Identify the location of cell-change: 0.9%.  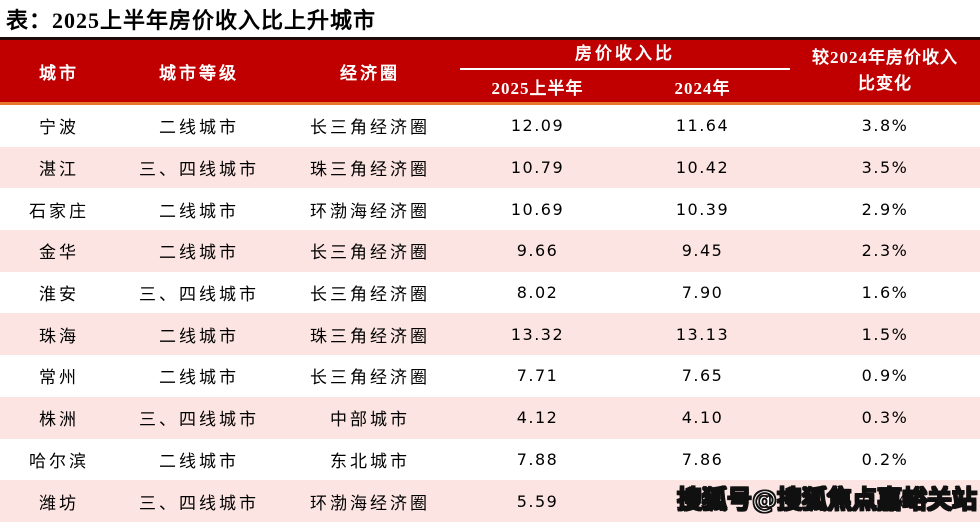
(885, 376).